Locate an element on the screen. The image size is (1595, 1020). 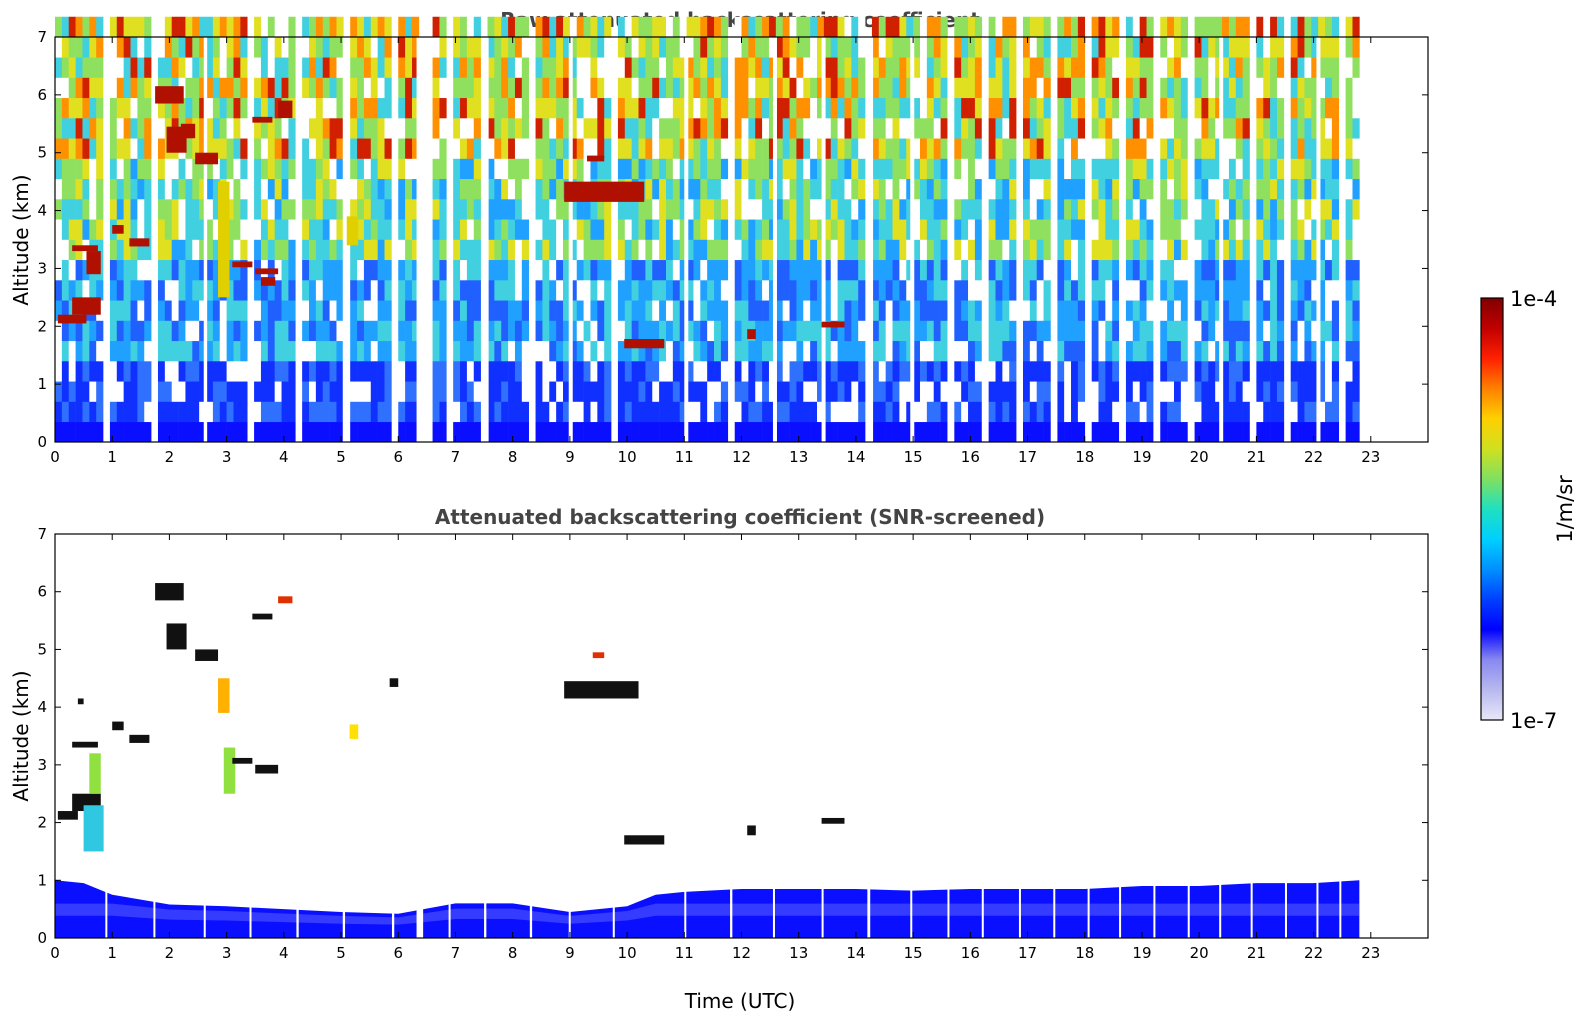
screened-cloud-feature is located at coordinates (601, 690).